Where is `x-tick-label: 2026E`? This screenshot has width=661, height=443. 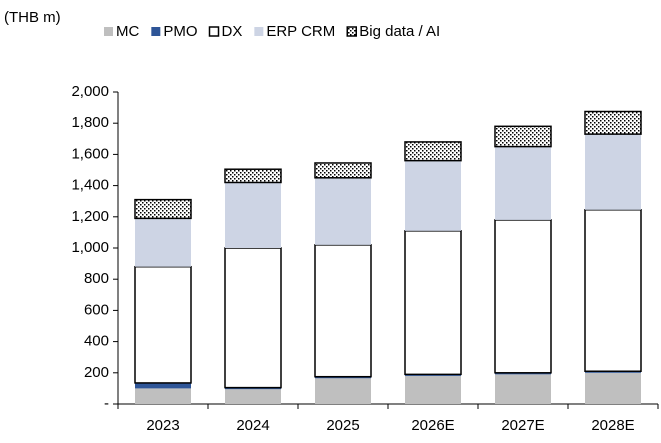 x-tick-label: 2026E is located at coordinates (432, 425).